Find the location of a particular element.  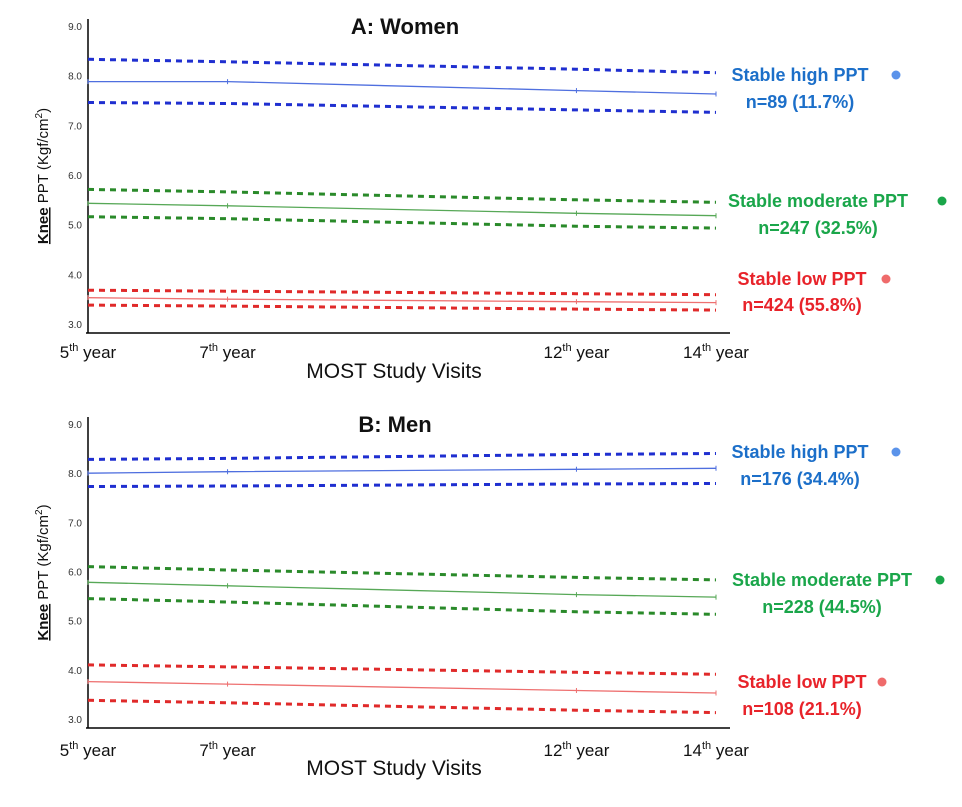

chart-title: A: Women is located at coordinates (405, 26).